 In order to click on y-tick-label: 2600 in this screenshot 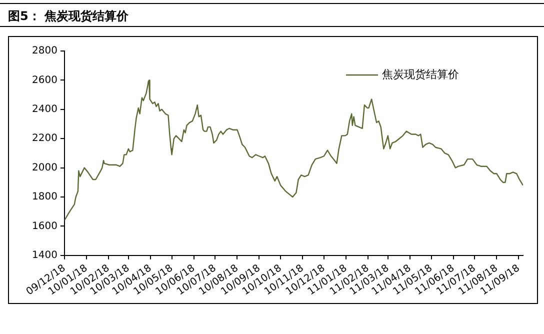, I will do `click(45, 80)`.